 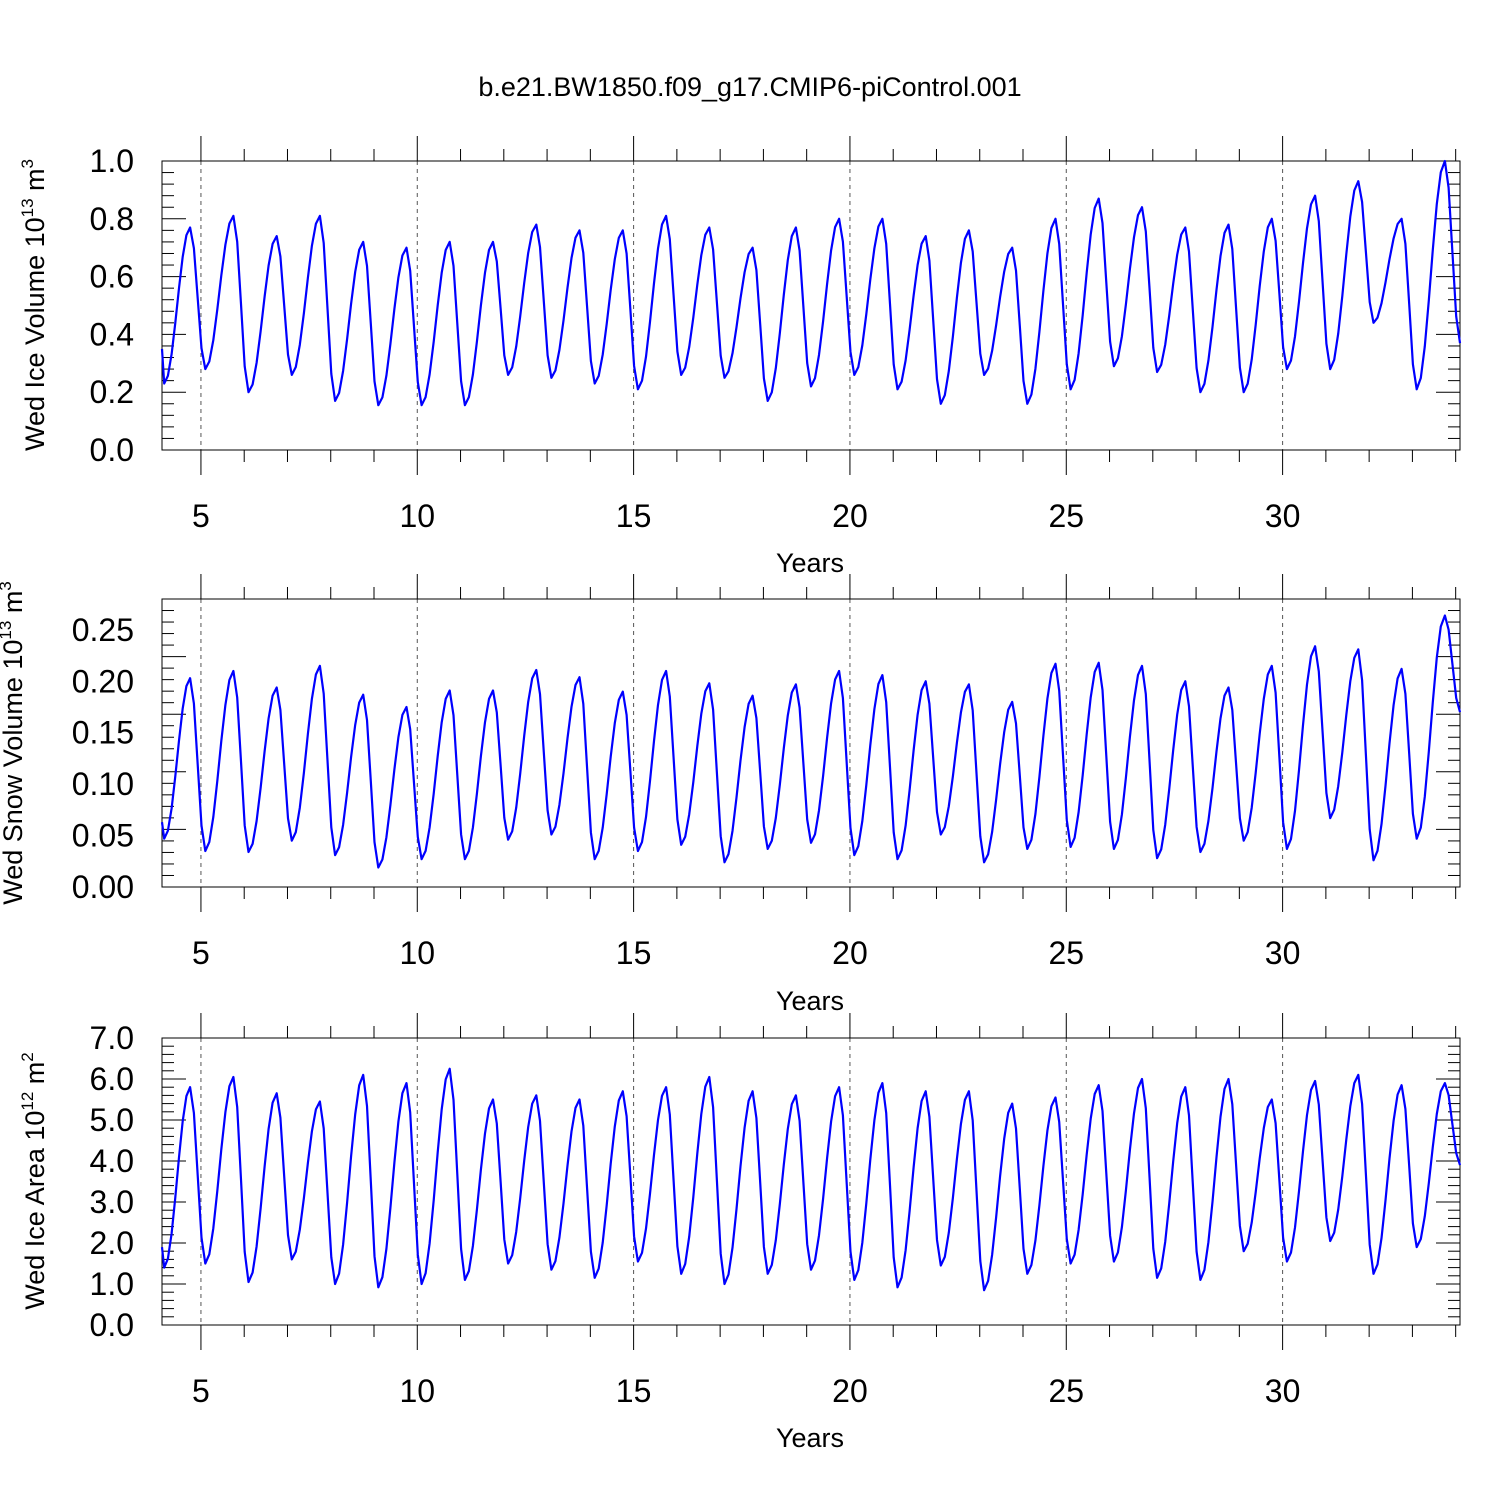 What do you see at coordinates (34, 1181) in the screenshot?
I see `y-axis-label: Wed Ice Area 1012 m2` at bounding box center [34, 1181].